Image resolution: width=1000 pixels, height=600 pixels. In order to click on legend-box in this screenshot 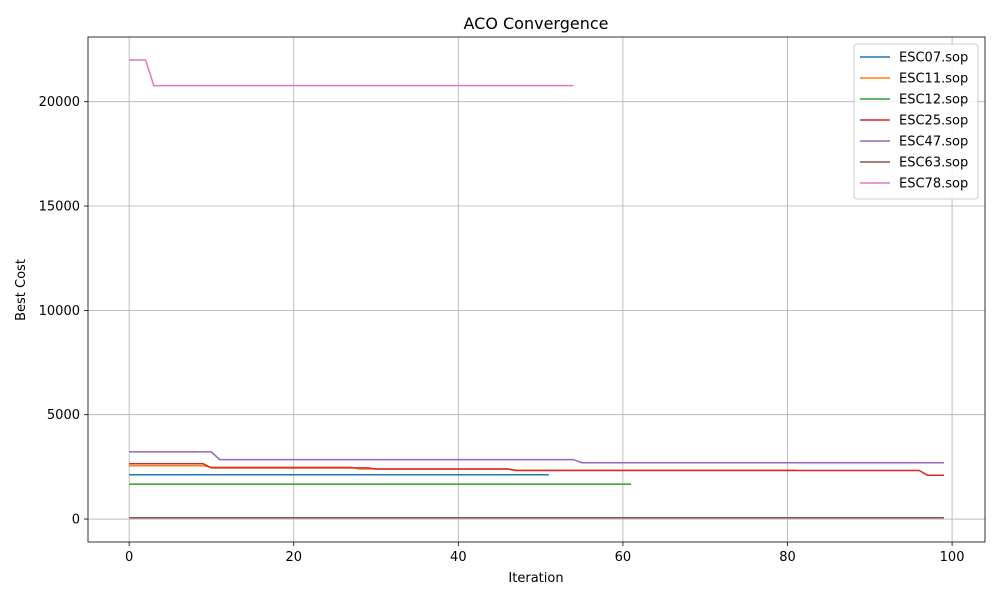, I will do `click(916, 121)`.